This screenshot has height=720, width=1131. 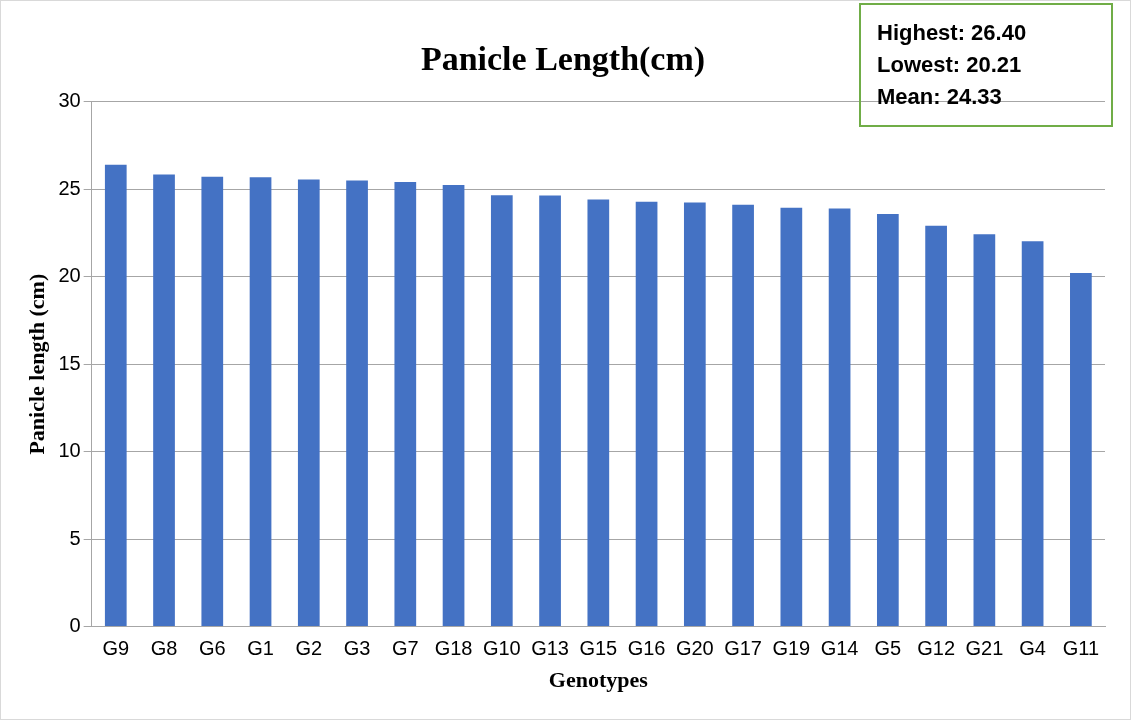 I want to click on x-tick-label: G21, so click(x=984, y=648).